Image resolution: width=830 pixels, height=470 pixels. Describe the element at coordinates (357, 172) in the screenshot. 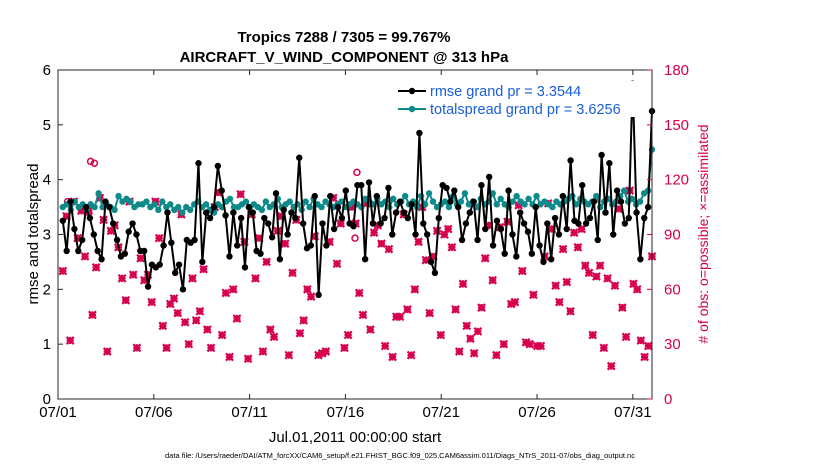

I see `possible-obs-marker` at that location.